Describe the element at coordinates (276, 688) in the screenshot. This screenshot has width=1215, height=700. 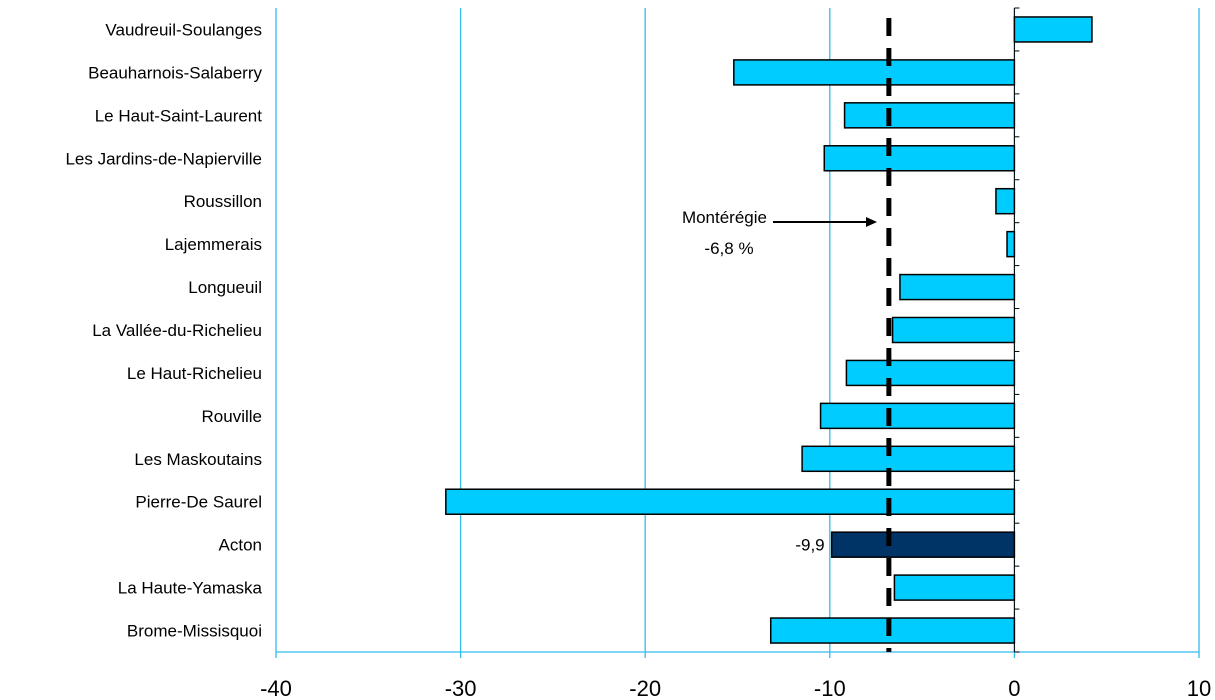
I see `x-tick-label-0: -40` at that location.